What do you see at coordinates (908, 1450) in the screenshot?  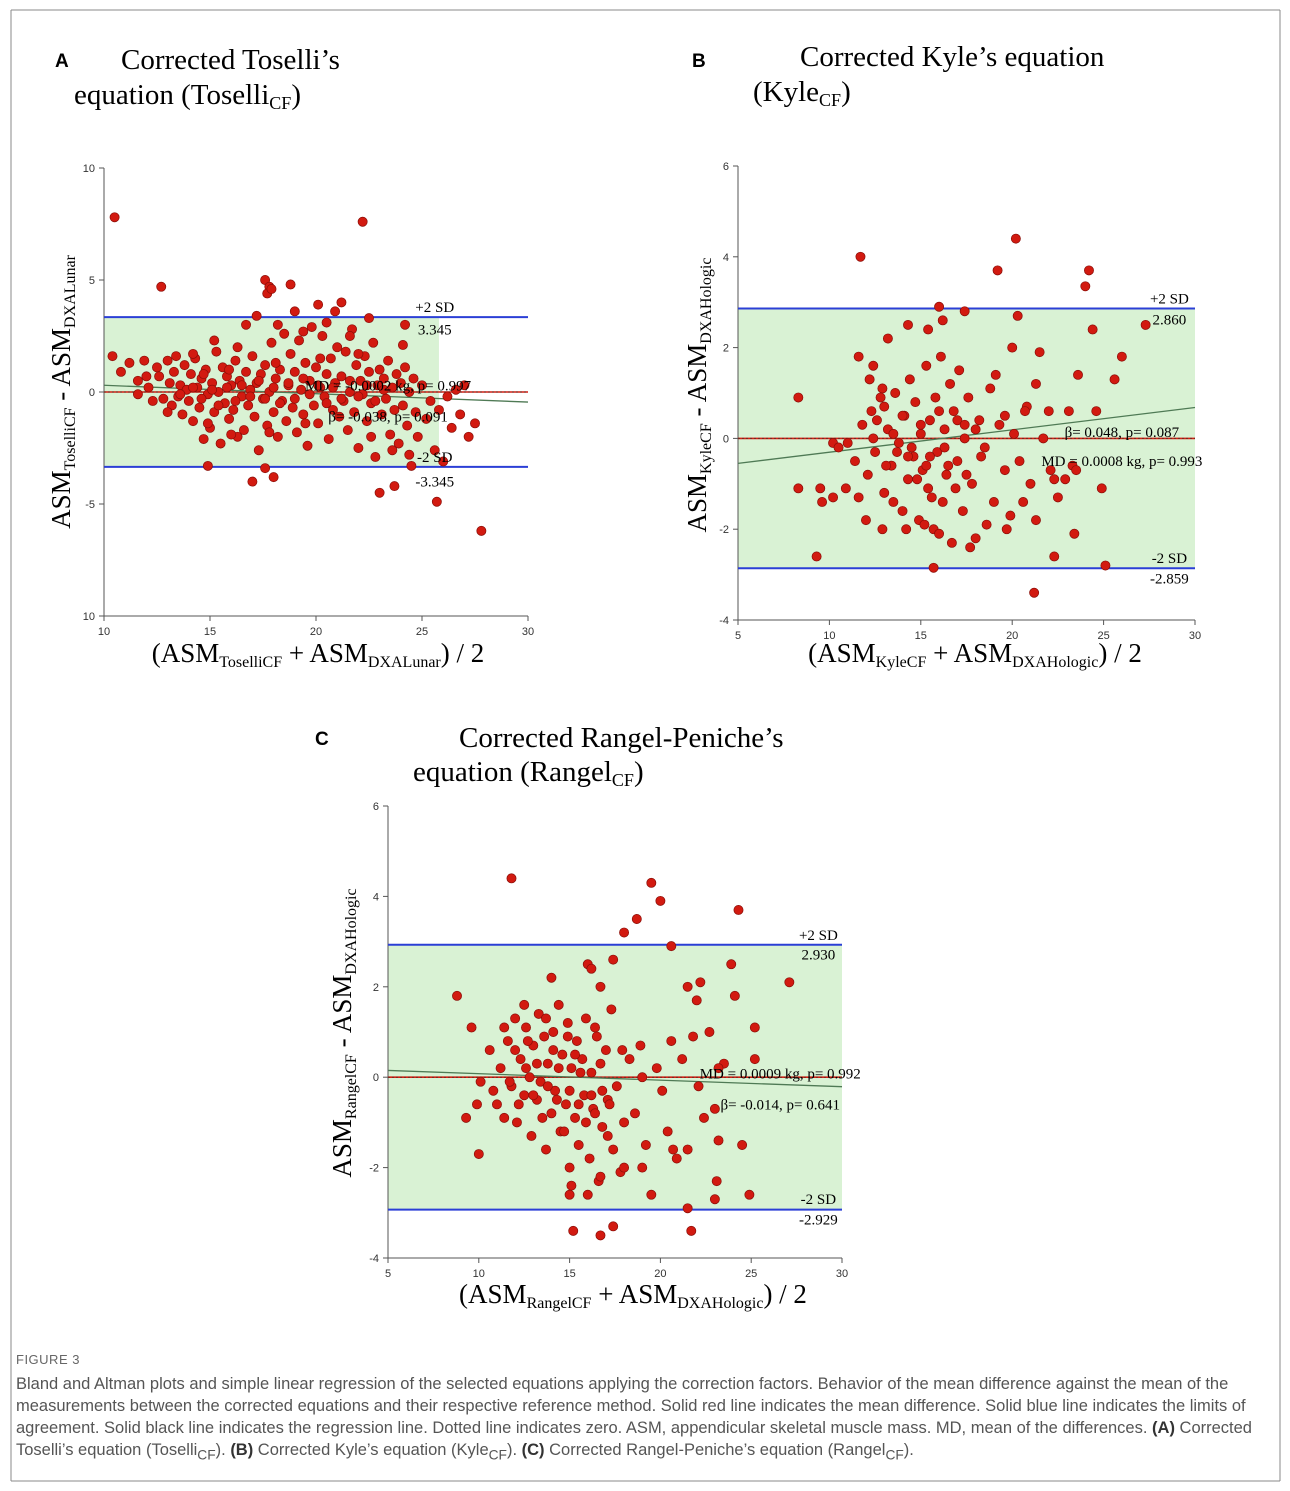 I see `caption-run: ).` at bounding box center [908, 1450].